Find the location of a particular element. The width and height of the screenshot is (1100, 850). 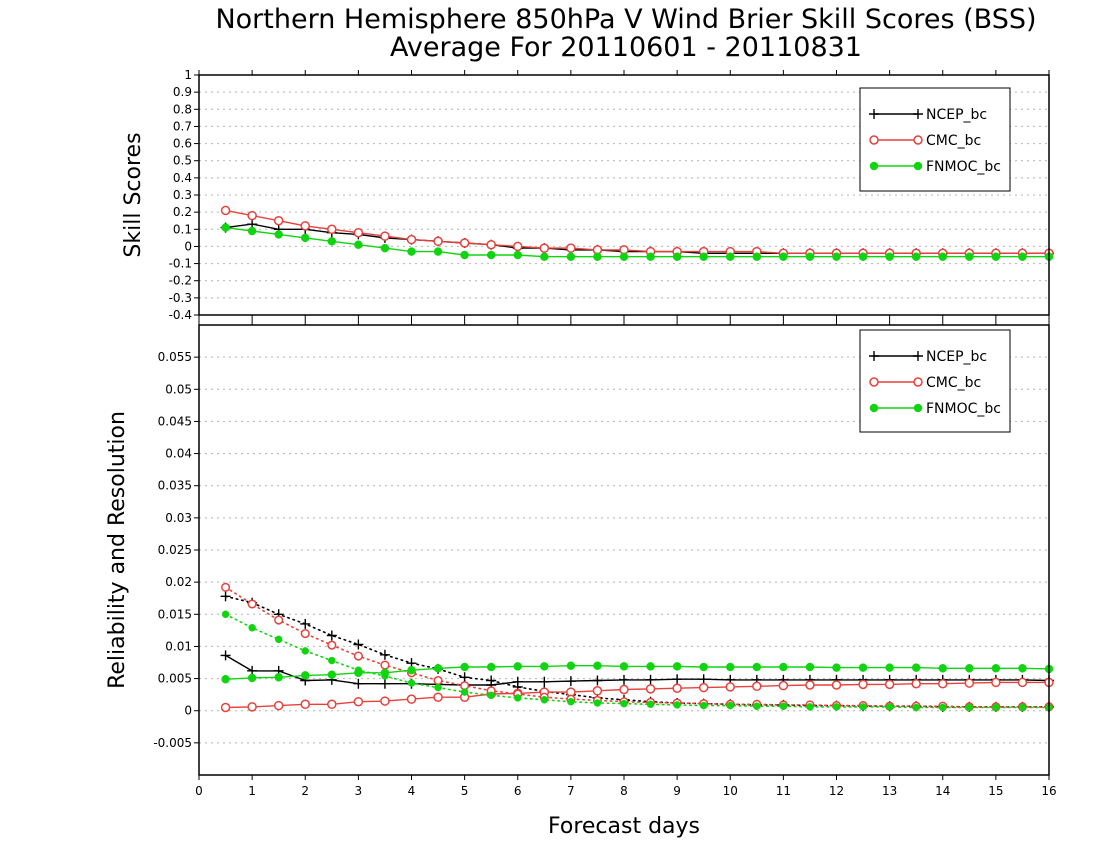

x-tick-label: 3 is located at coordinates (359, 791).